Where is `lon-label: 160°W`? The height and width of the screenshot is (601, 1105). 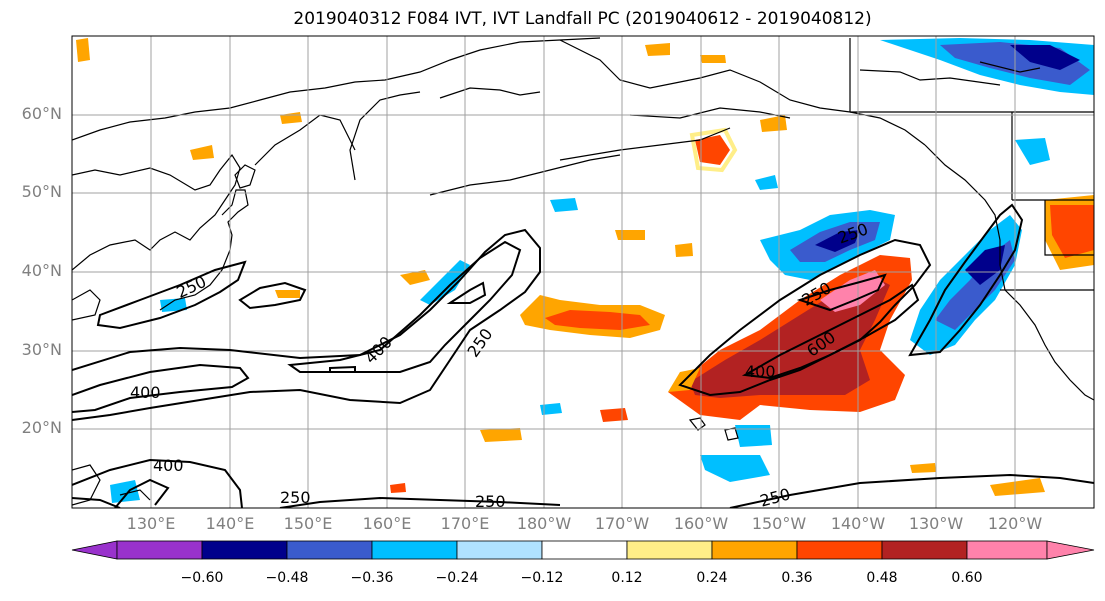
lon-label: 160°W is located at coordinates (701, 523).